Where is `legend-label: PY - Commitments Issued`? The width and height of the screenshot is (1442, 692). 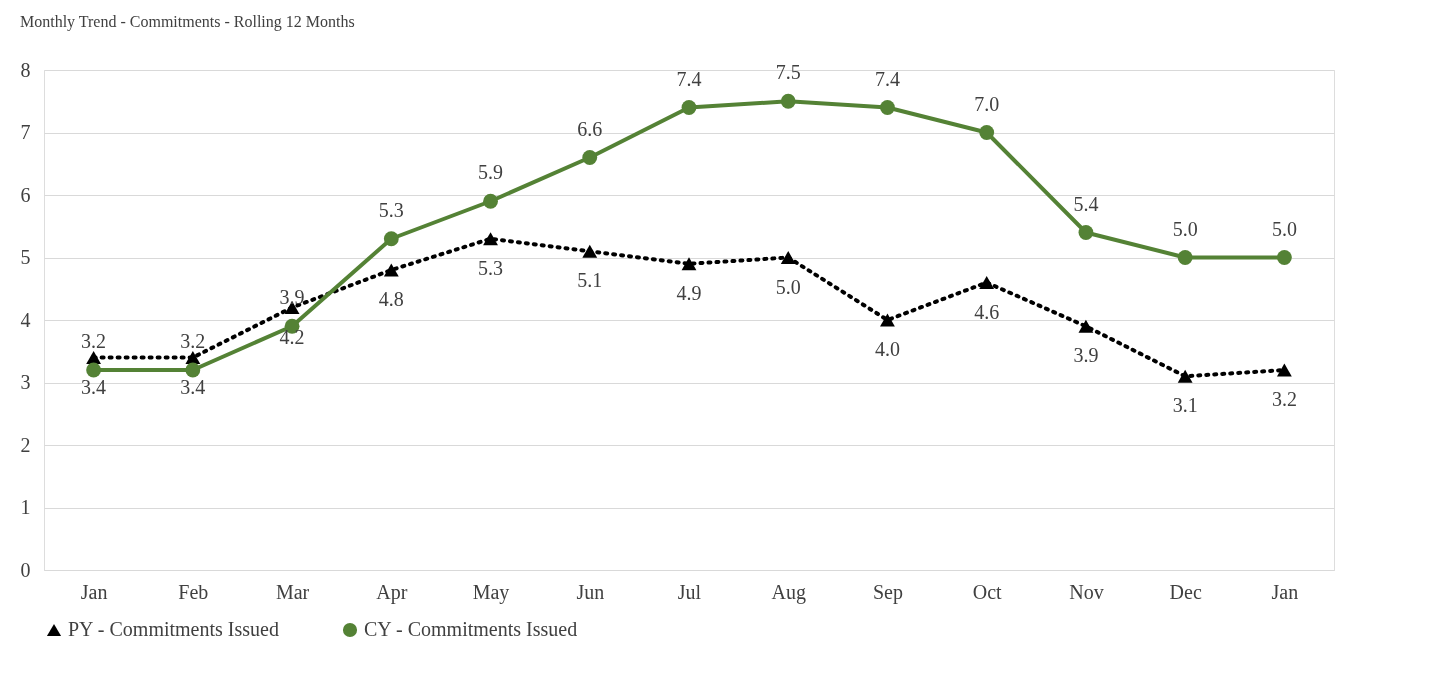
legend-label: PY - Commitments Issued is located at coordinates (173, 629).